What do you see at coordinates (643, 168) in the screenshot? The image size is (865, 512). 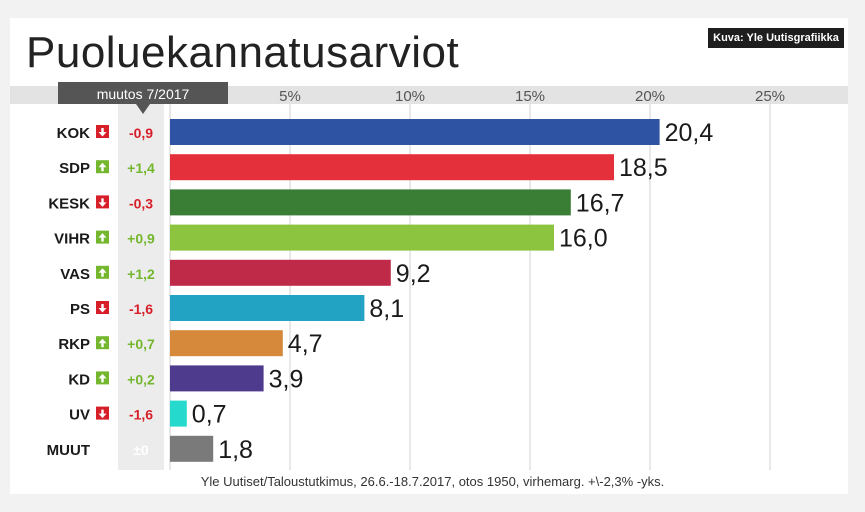 I see `value-label: 18,5` at bounding box center [643, 168].